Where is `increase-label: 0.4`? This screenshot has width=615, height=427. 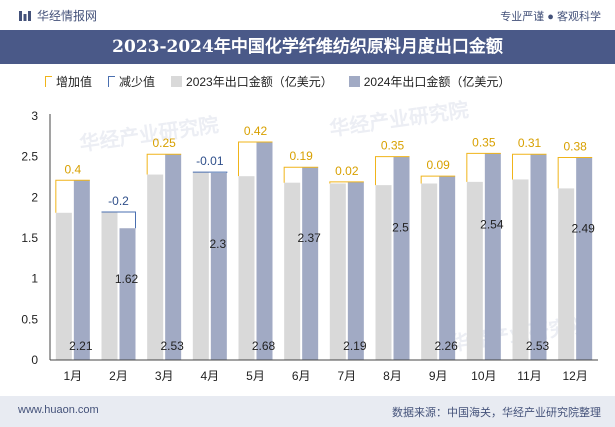
increase-label: 0.4 is located at coordinates (72, 169).